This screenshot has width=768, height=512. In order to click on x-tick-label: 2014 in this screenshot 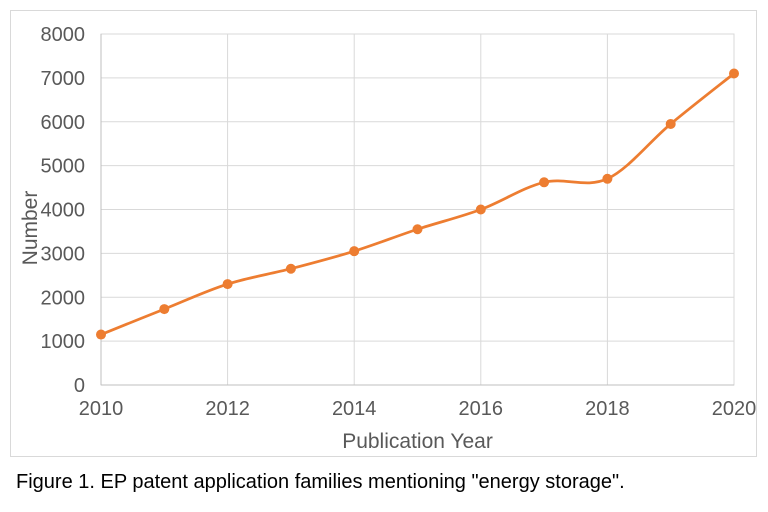, I will do `click(354, 409)`.